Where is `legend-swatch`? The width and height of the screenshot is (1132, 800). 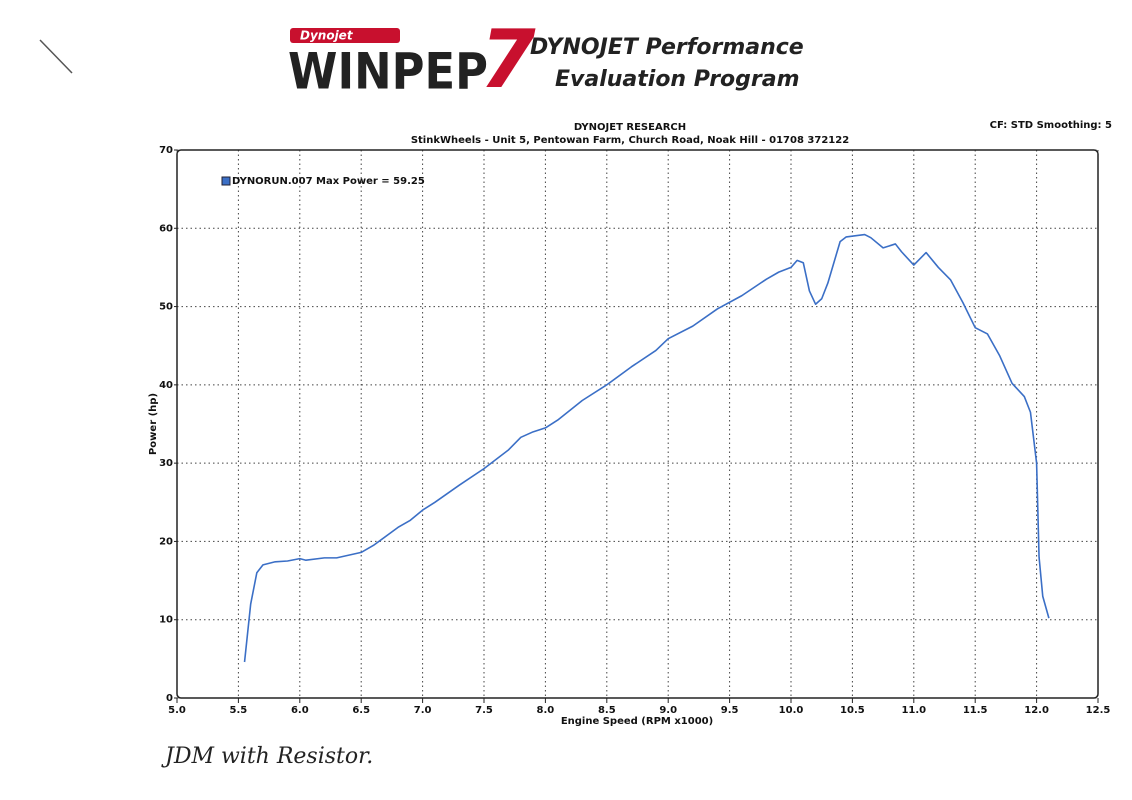 legend-swatch is located at coordinates (226, 181).